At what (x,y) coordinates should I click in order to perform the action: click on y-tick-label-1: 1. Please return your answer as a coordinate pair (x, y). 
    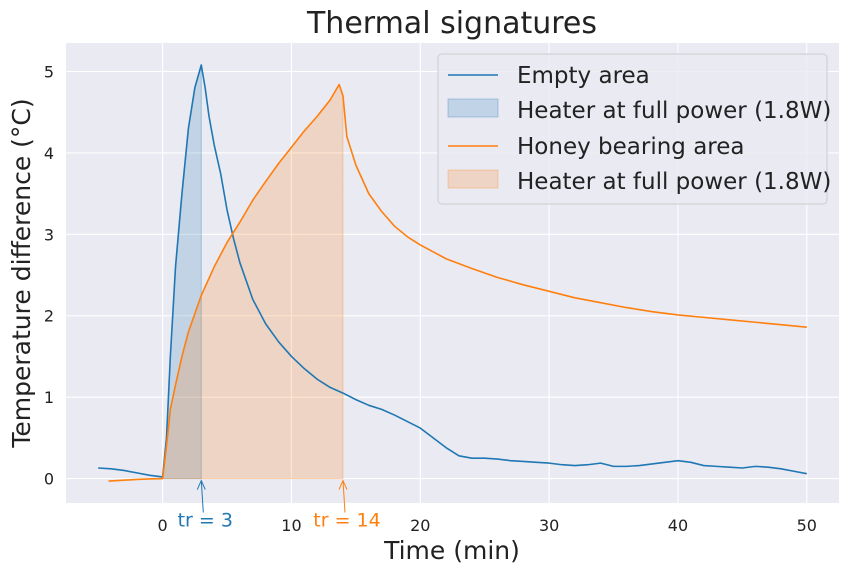
    Looking at the image, I should click on (49, 397).